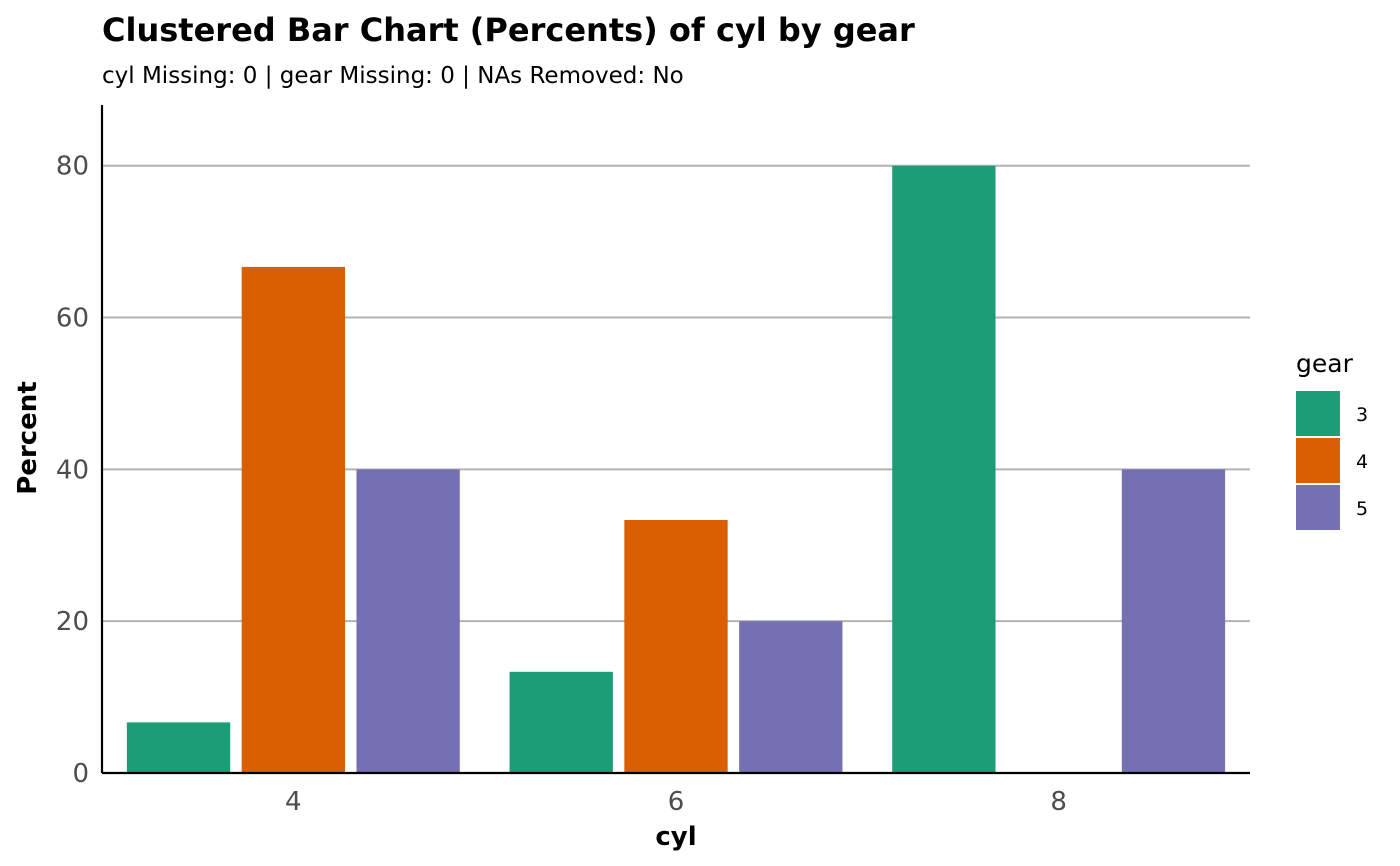  What do you see at coordinates (1362, 462) in the screenshot?
I see `legend-label-4: 4` at bounding box center [1362, 462].